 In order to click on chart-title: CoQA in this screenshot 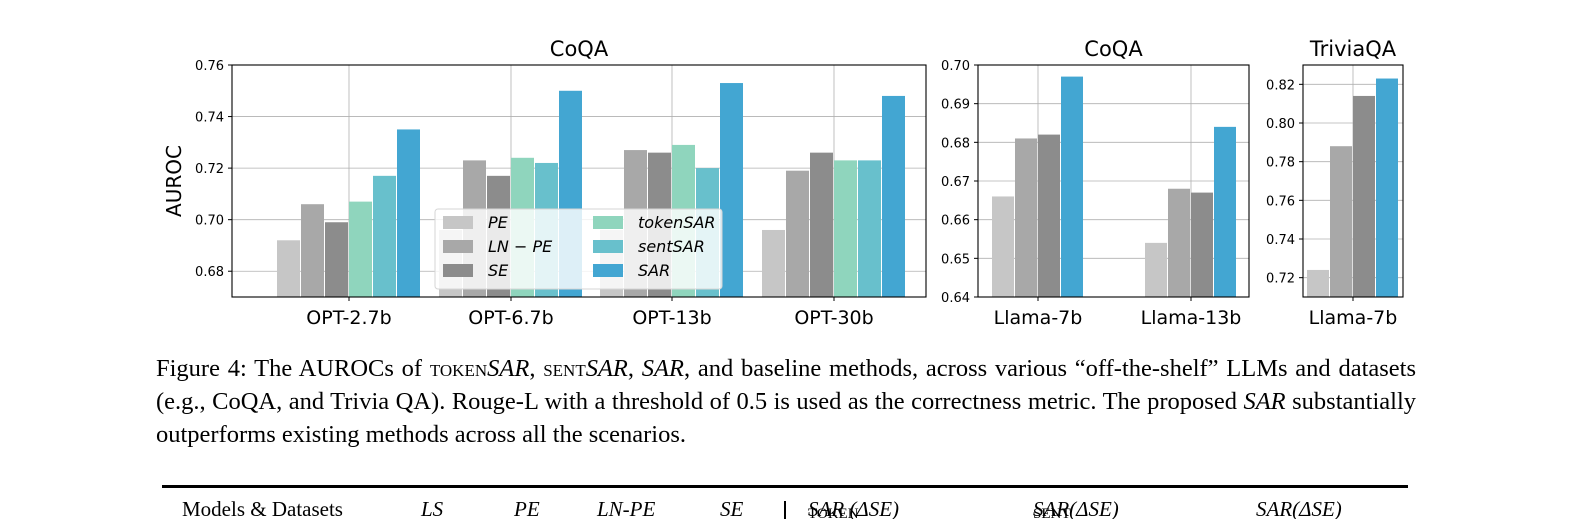, I will do `click(1113, 49)`.